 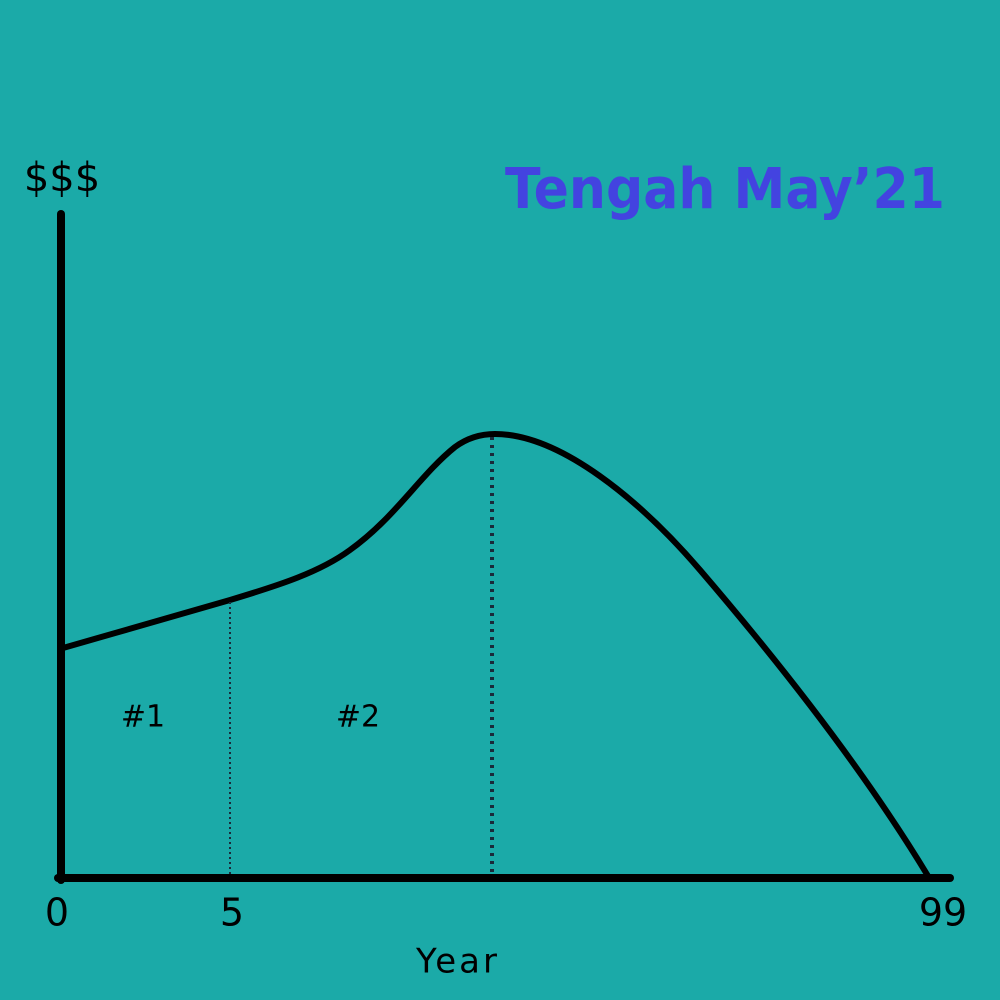 What do you see at coordinates (232, 913) in the screenshot?
I see `x-tick-label: 5` at bounding box center [232, 913].